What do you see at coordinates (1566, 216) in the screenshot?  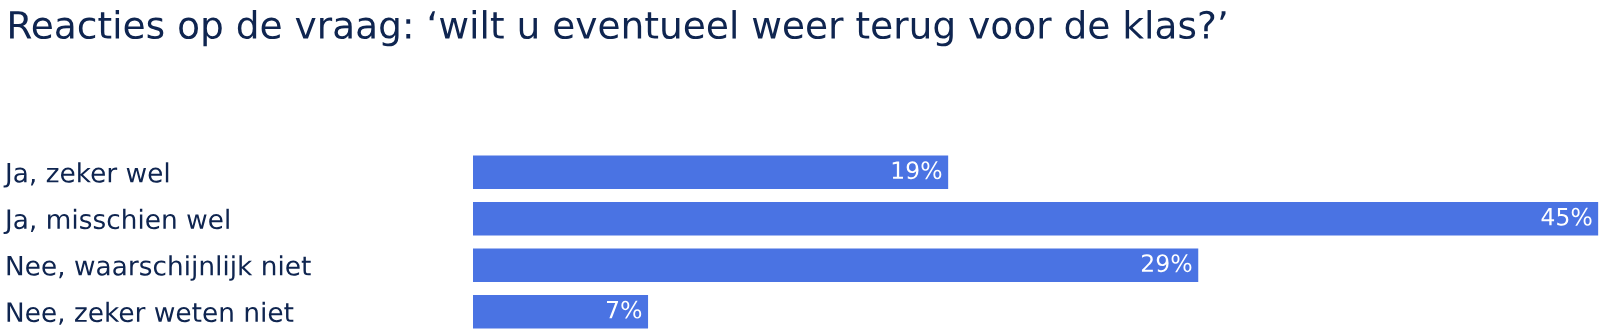 I see `data-label: 45%` at bounding box center [1566, 216].